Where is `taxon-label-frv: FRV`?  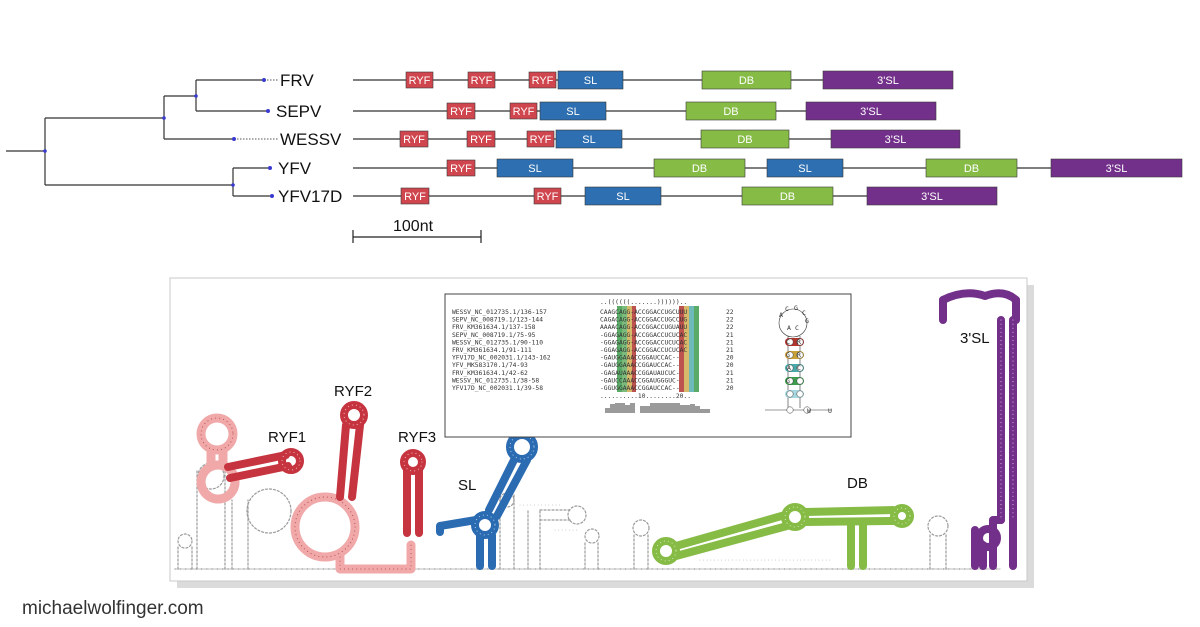
taxon-label-frv: FRV is located at coordinates (297, 80).